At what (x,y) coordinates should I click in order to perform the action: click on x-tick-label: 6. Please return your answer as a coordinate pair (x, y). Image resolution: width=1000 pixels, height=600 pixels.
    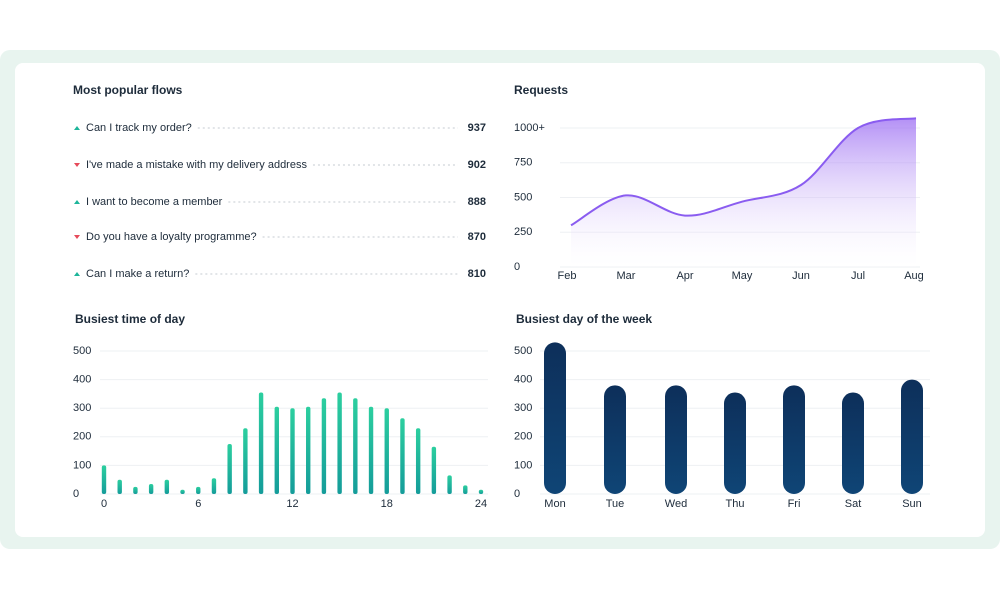
    Looking at the image, I should click on (198, 504).